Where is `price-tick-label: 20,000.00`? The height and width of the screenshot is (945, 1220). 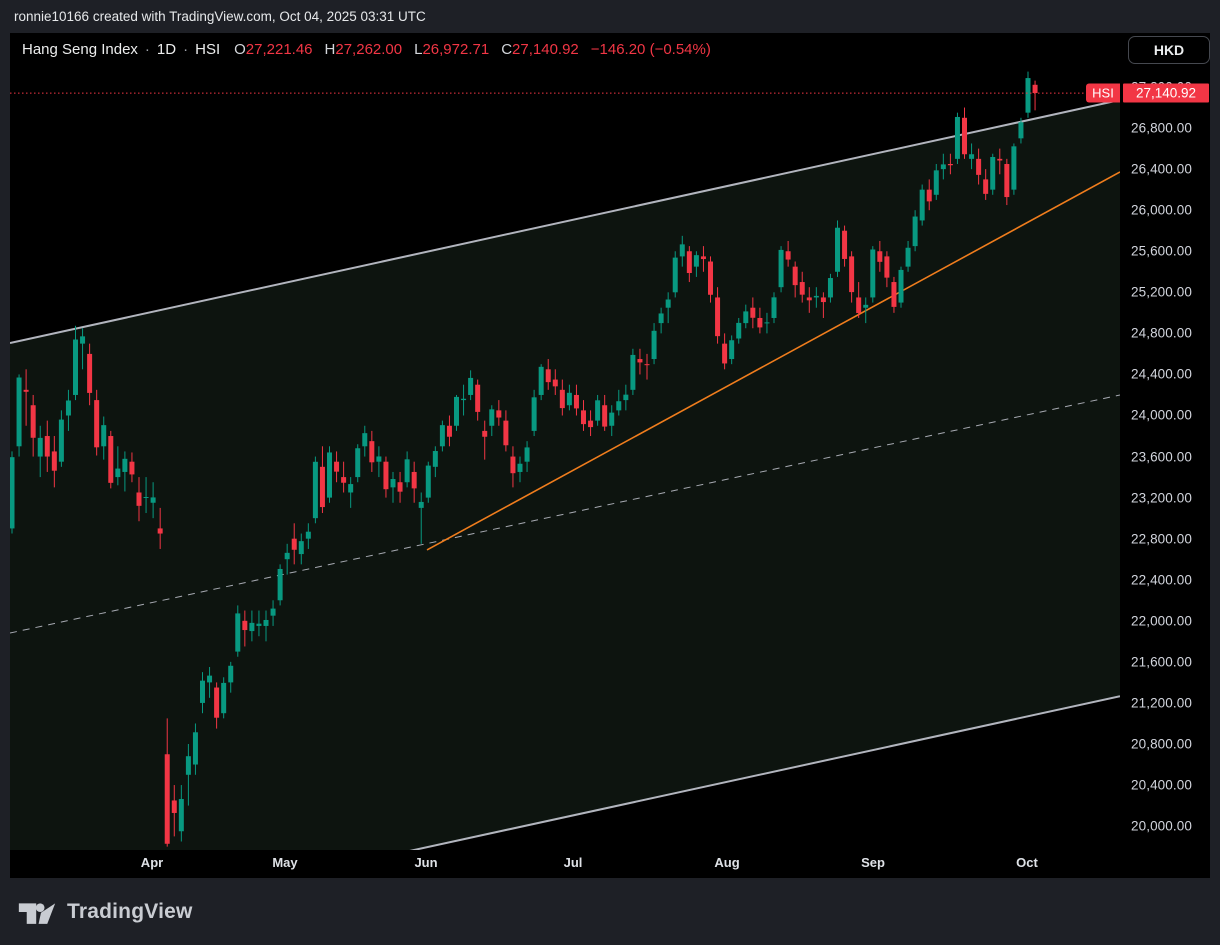
price-tick-label: 20,000.00 is located at coordinates (1161, 826).